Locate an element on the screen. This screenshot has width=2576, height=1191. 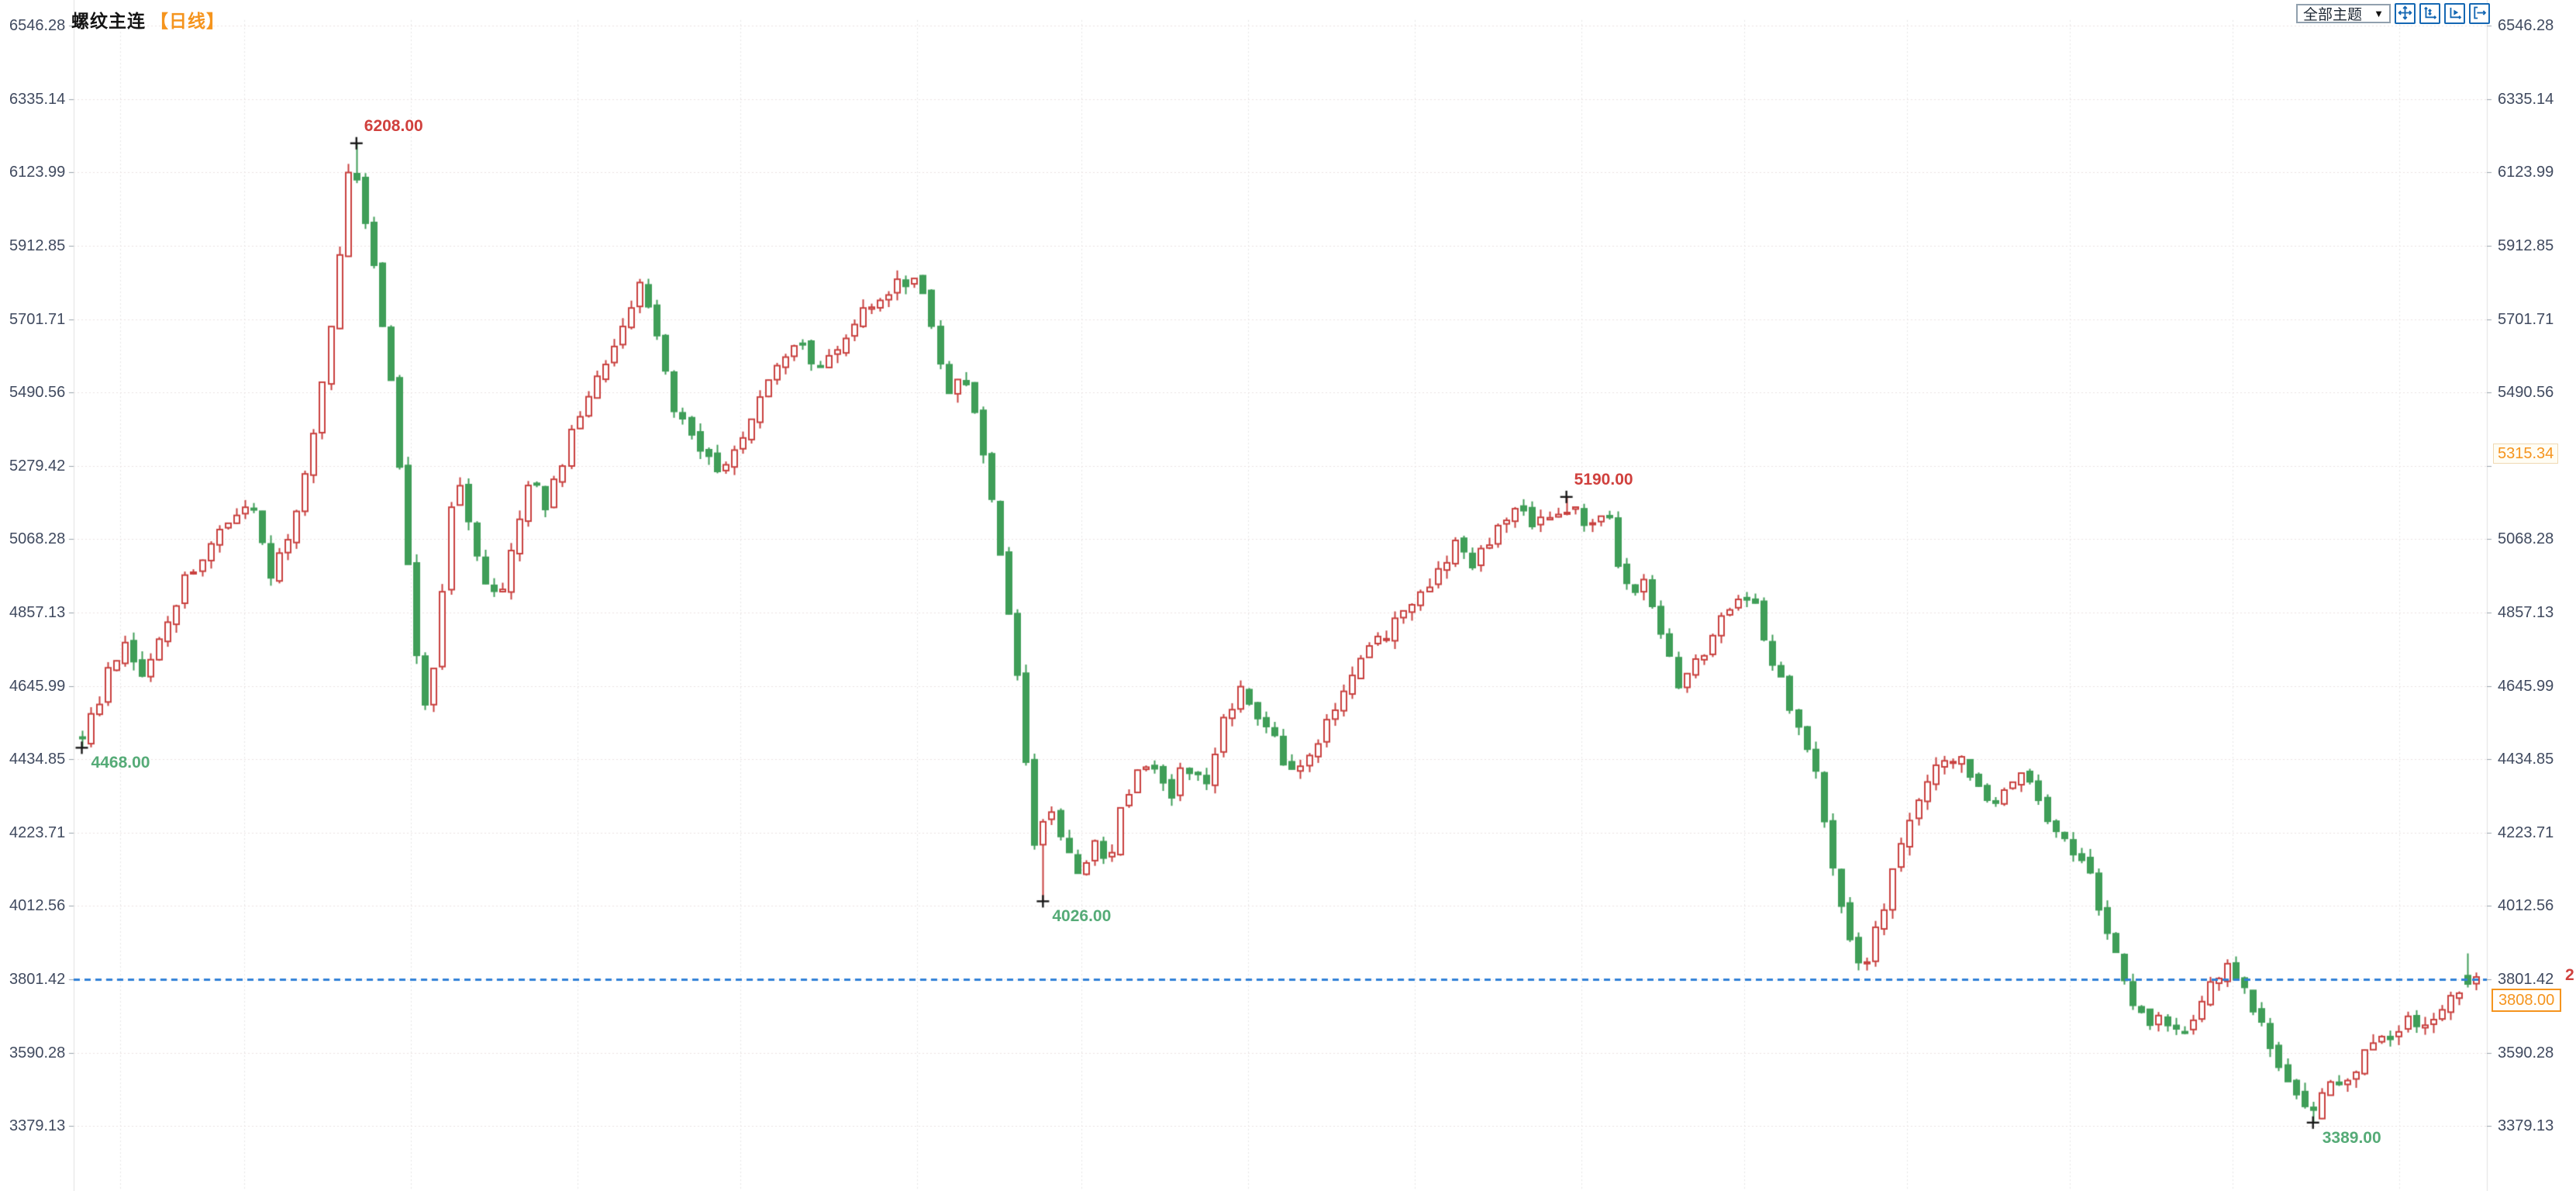
left-axis-tick: 5701.71 is located at coordinates (37, 319).